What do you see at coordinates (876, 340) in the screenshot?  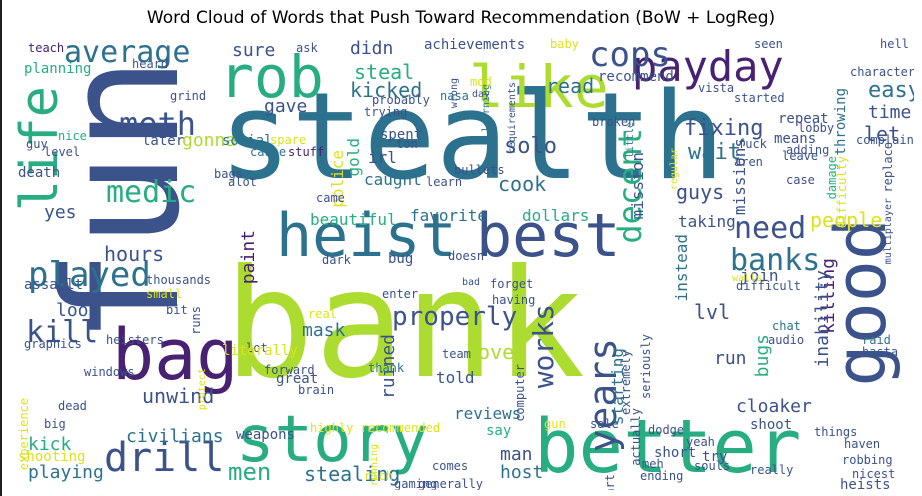 I see `word-raid: raid` at bounding box center [876, 340].